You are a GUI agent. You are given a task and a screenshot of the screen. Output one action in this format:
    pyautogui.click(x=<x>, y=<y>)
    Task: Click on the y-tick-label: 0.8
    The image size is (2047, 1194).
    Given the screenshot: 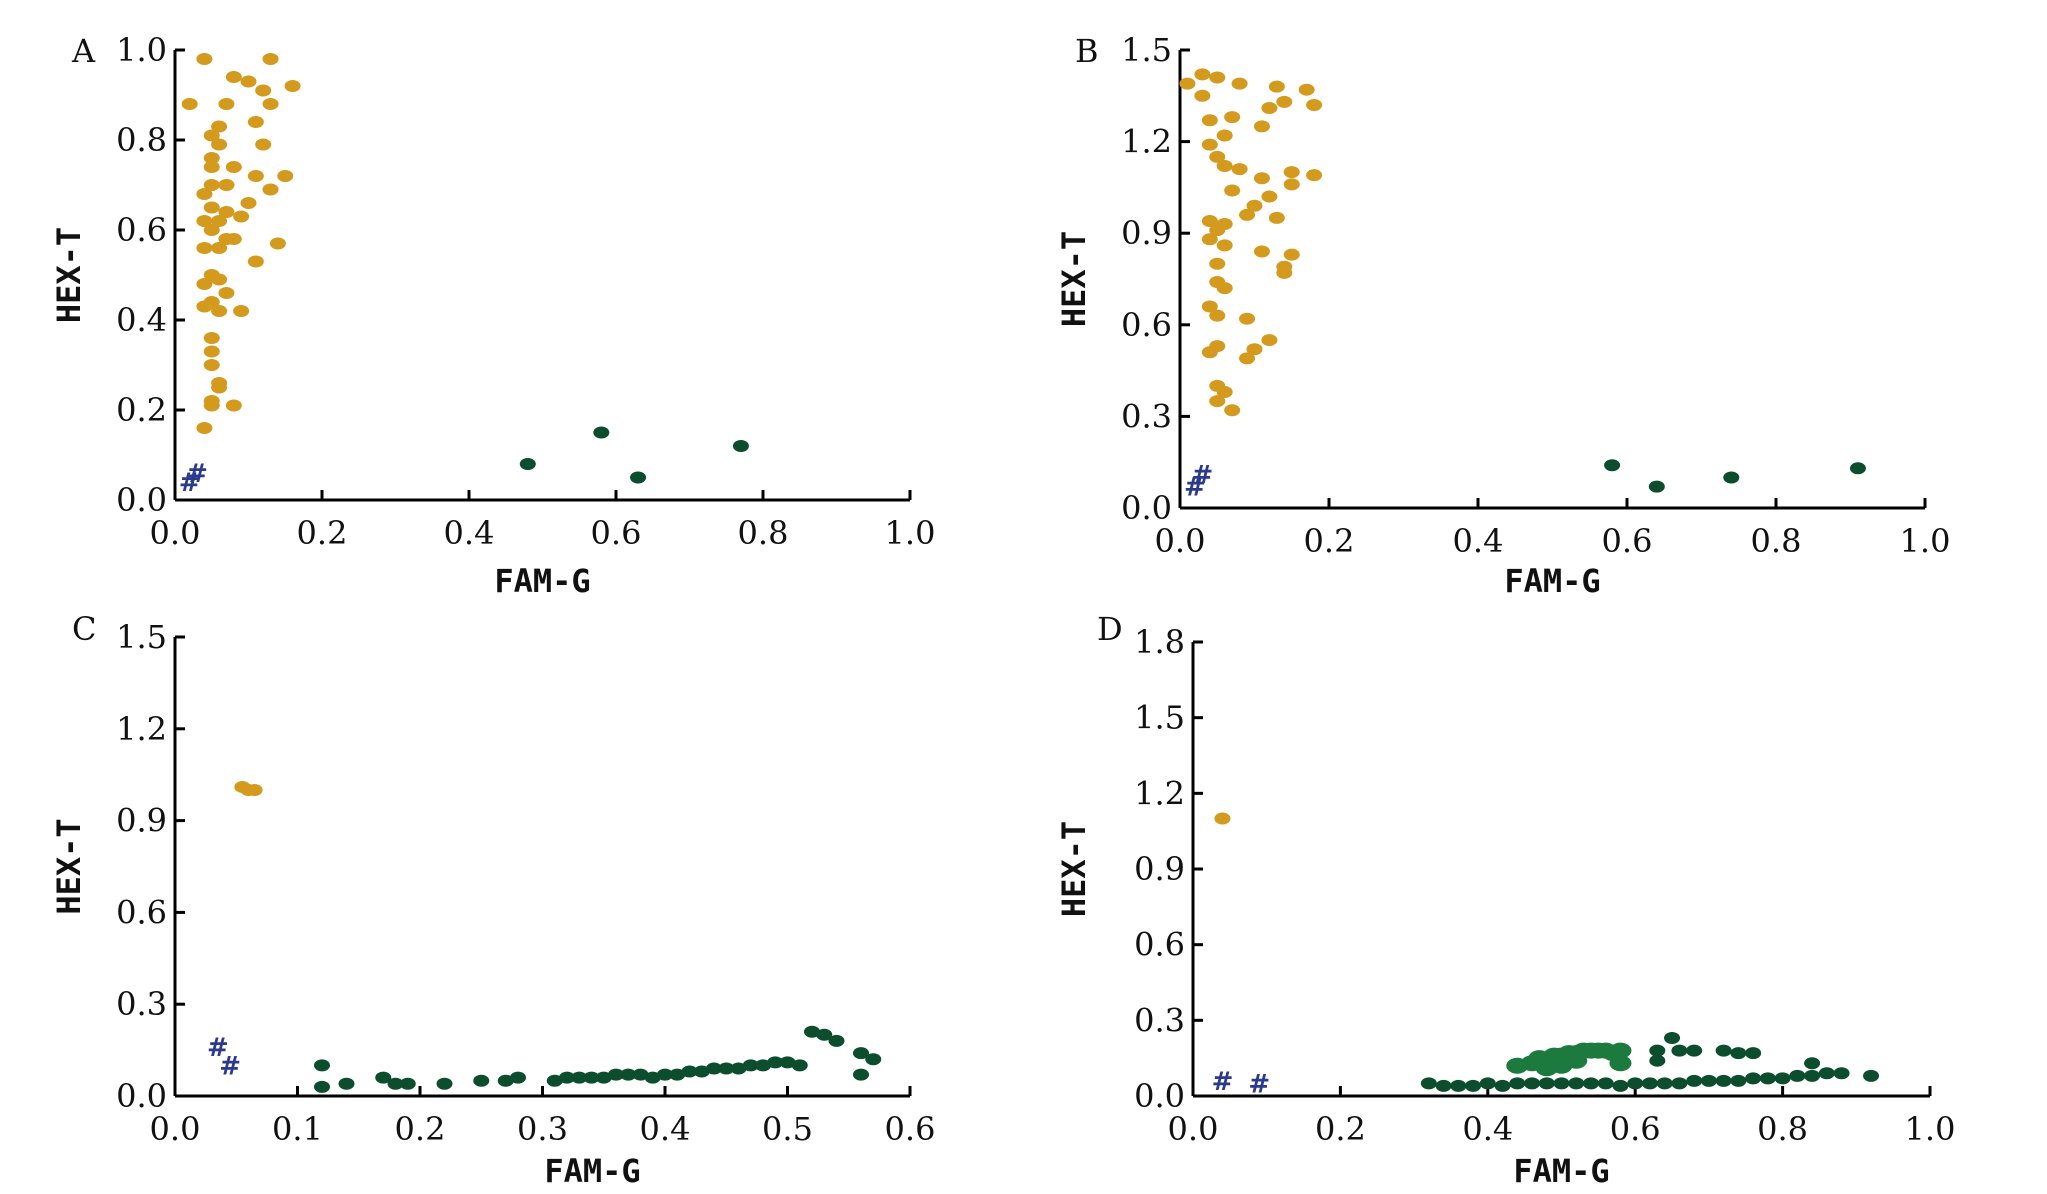 What is the action you would take?
    pyautogui.click(x=141, y=140)
    